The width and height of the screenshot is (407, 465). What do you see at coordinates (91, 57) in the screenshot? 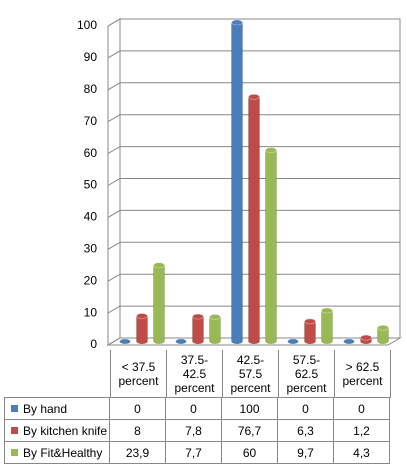
I see `y-tick-label: 90` at bounding box center [91, 57].